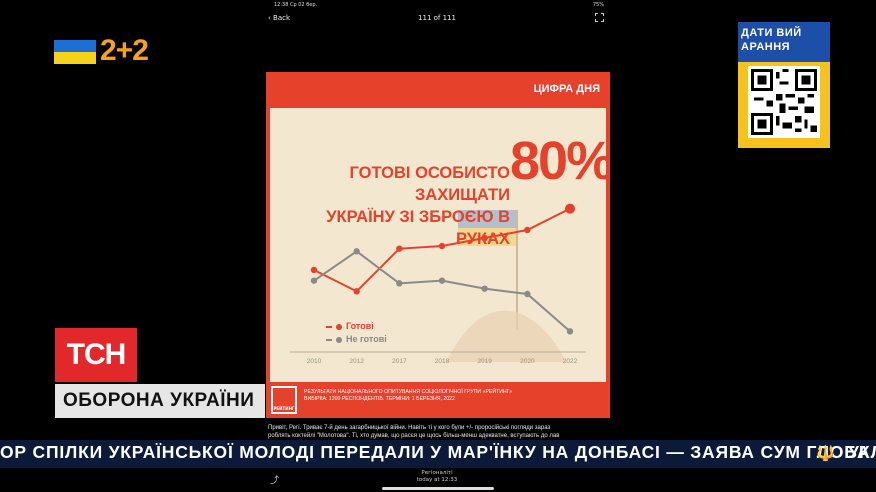 The image size is (876, 492). Describe the element at coordinates (399, 361) in the screenshot. I see `x-tick-label: 2017` at that location.